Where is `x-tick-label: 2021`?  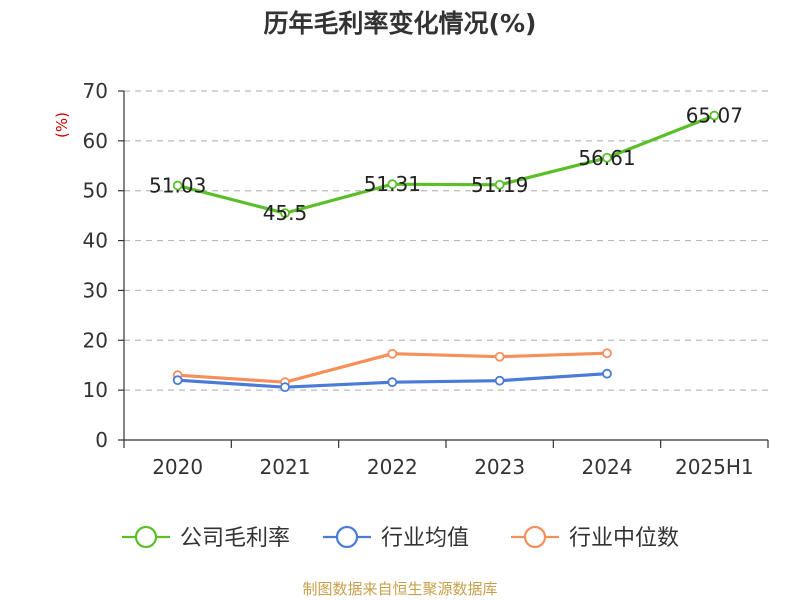
x-tick-label: 2021 is located at coordinates (285, 467).